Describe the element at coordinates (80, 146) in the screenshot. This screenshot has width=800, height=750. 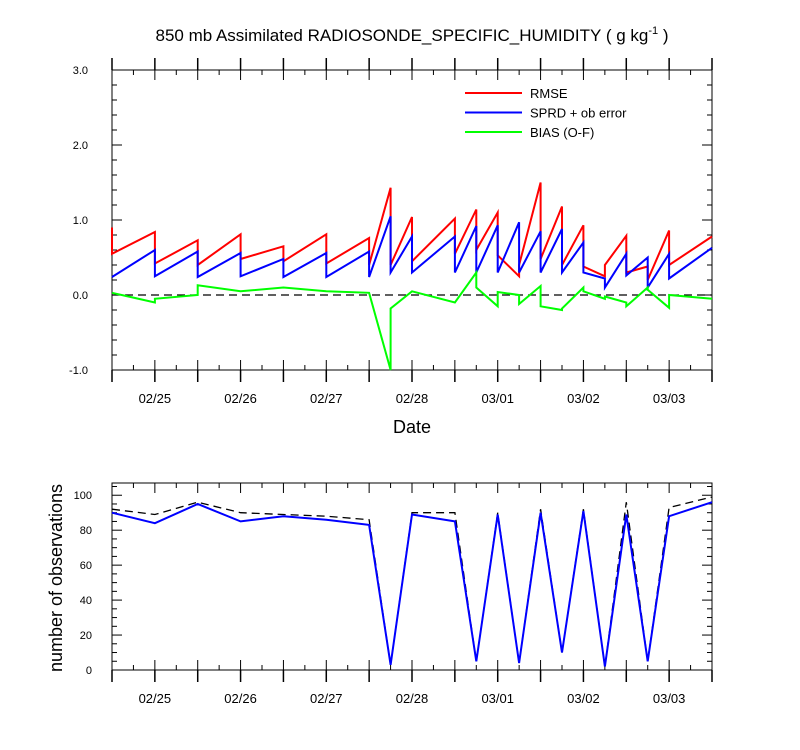
I see `top-y-tick-label: 2.0` at that location.